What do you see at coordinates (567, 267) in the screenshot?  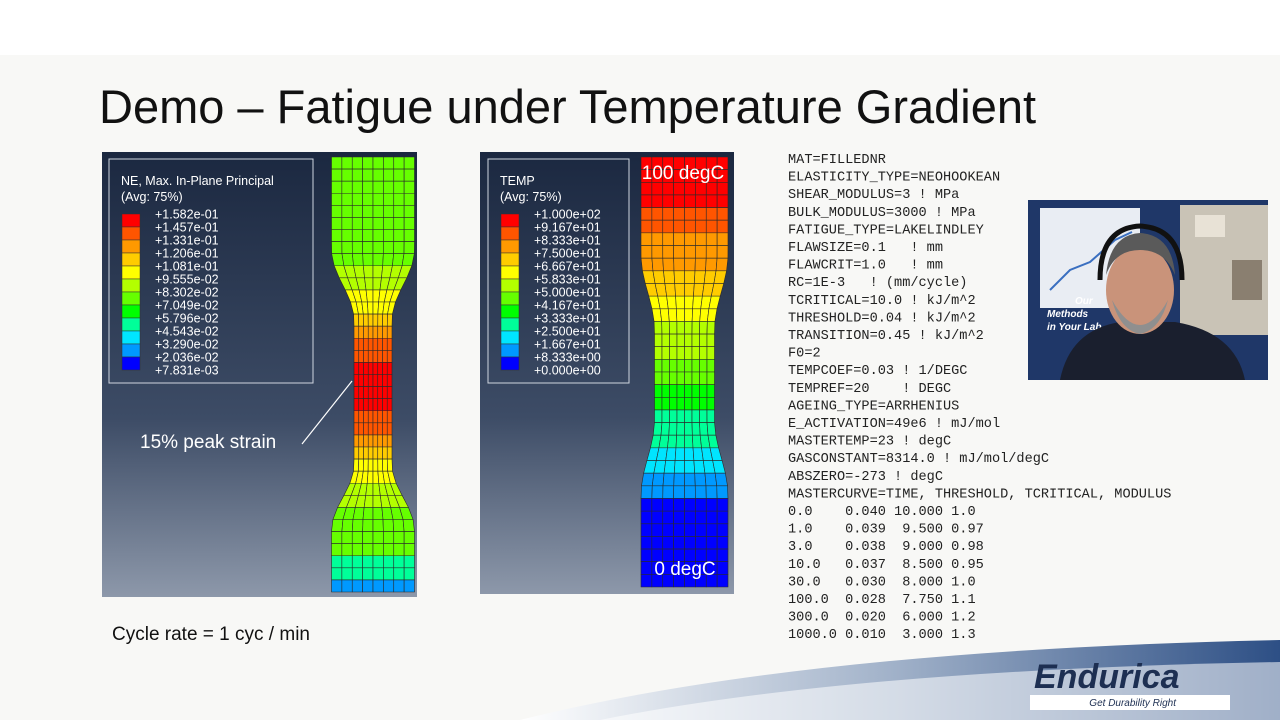 I see `legend-label: +6.667e+01` at bounding box center [567, 267].